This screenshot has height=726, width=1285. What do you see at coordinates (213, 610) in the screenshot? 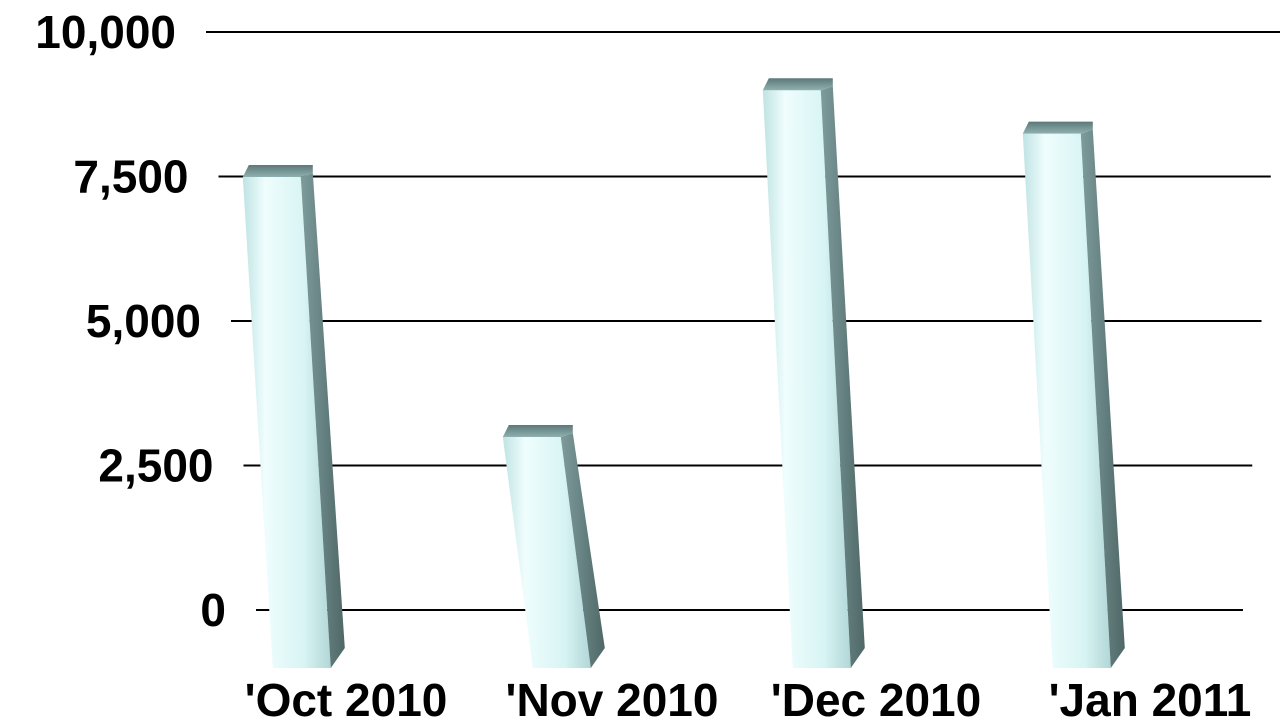
I see `y-tick-label: 0` at bounding box center [213, 610].